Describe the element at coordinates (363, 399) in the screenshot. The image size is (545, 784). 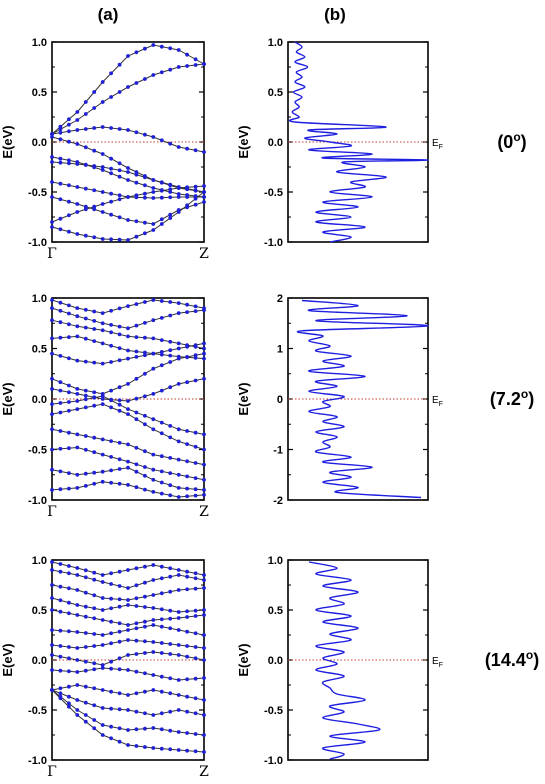
I see `dos-1-curve` at that location.